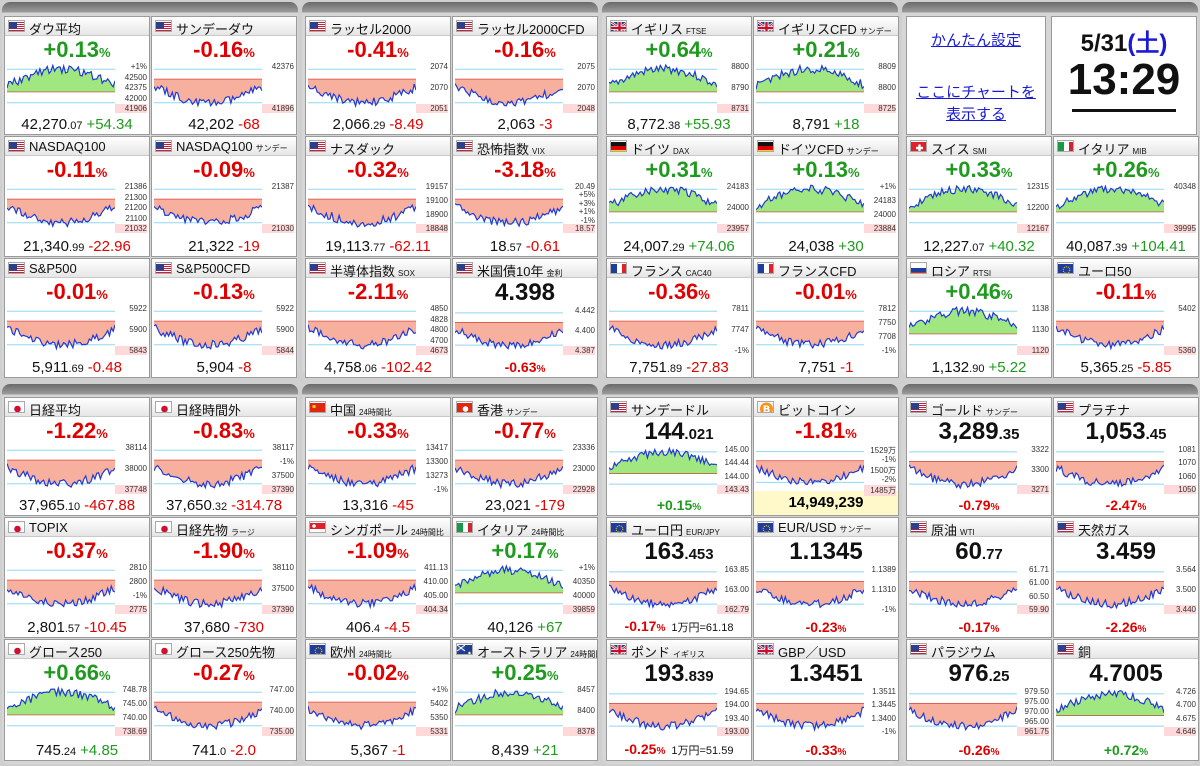  Describe the element at coordinates (736, 476) in the screenshot. I see `axis-tick-label: 144.00` at that location.